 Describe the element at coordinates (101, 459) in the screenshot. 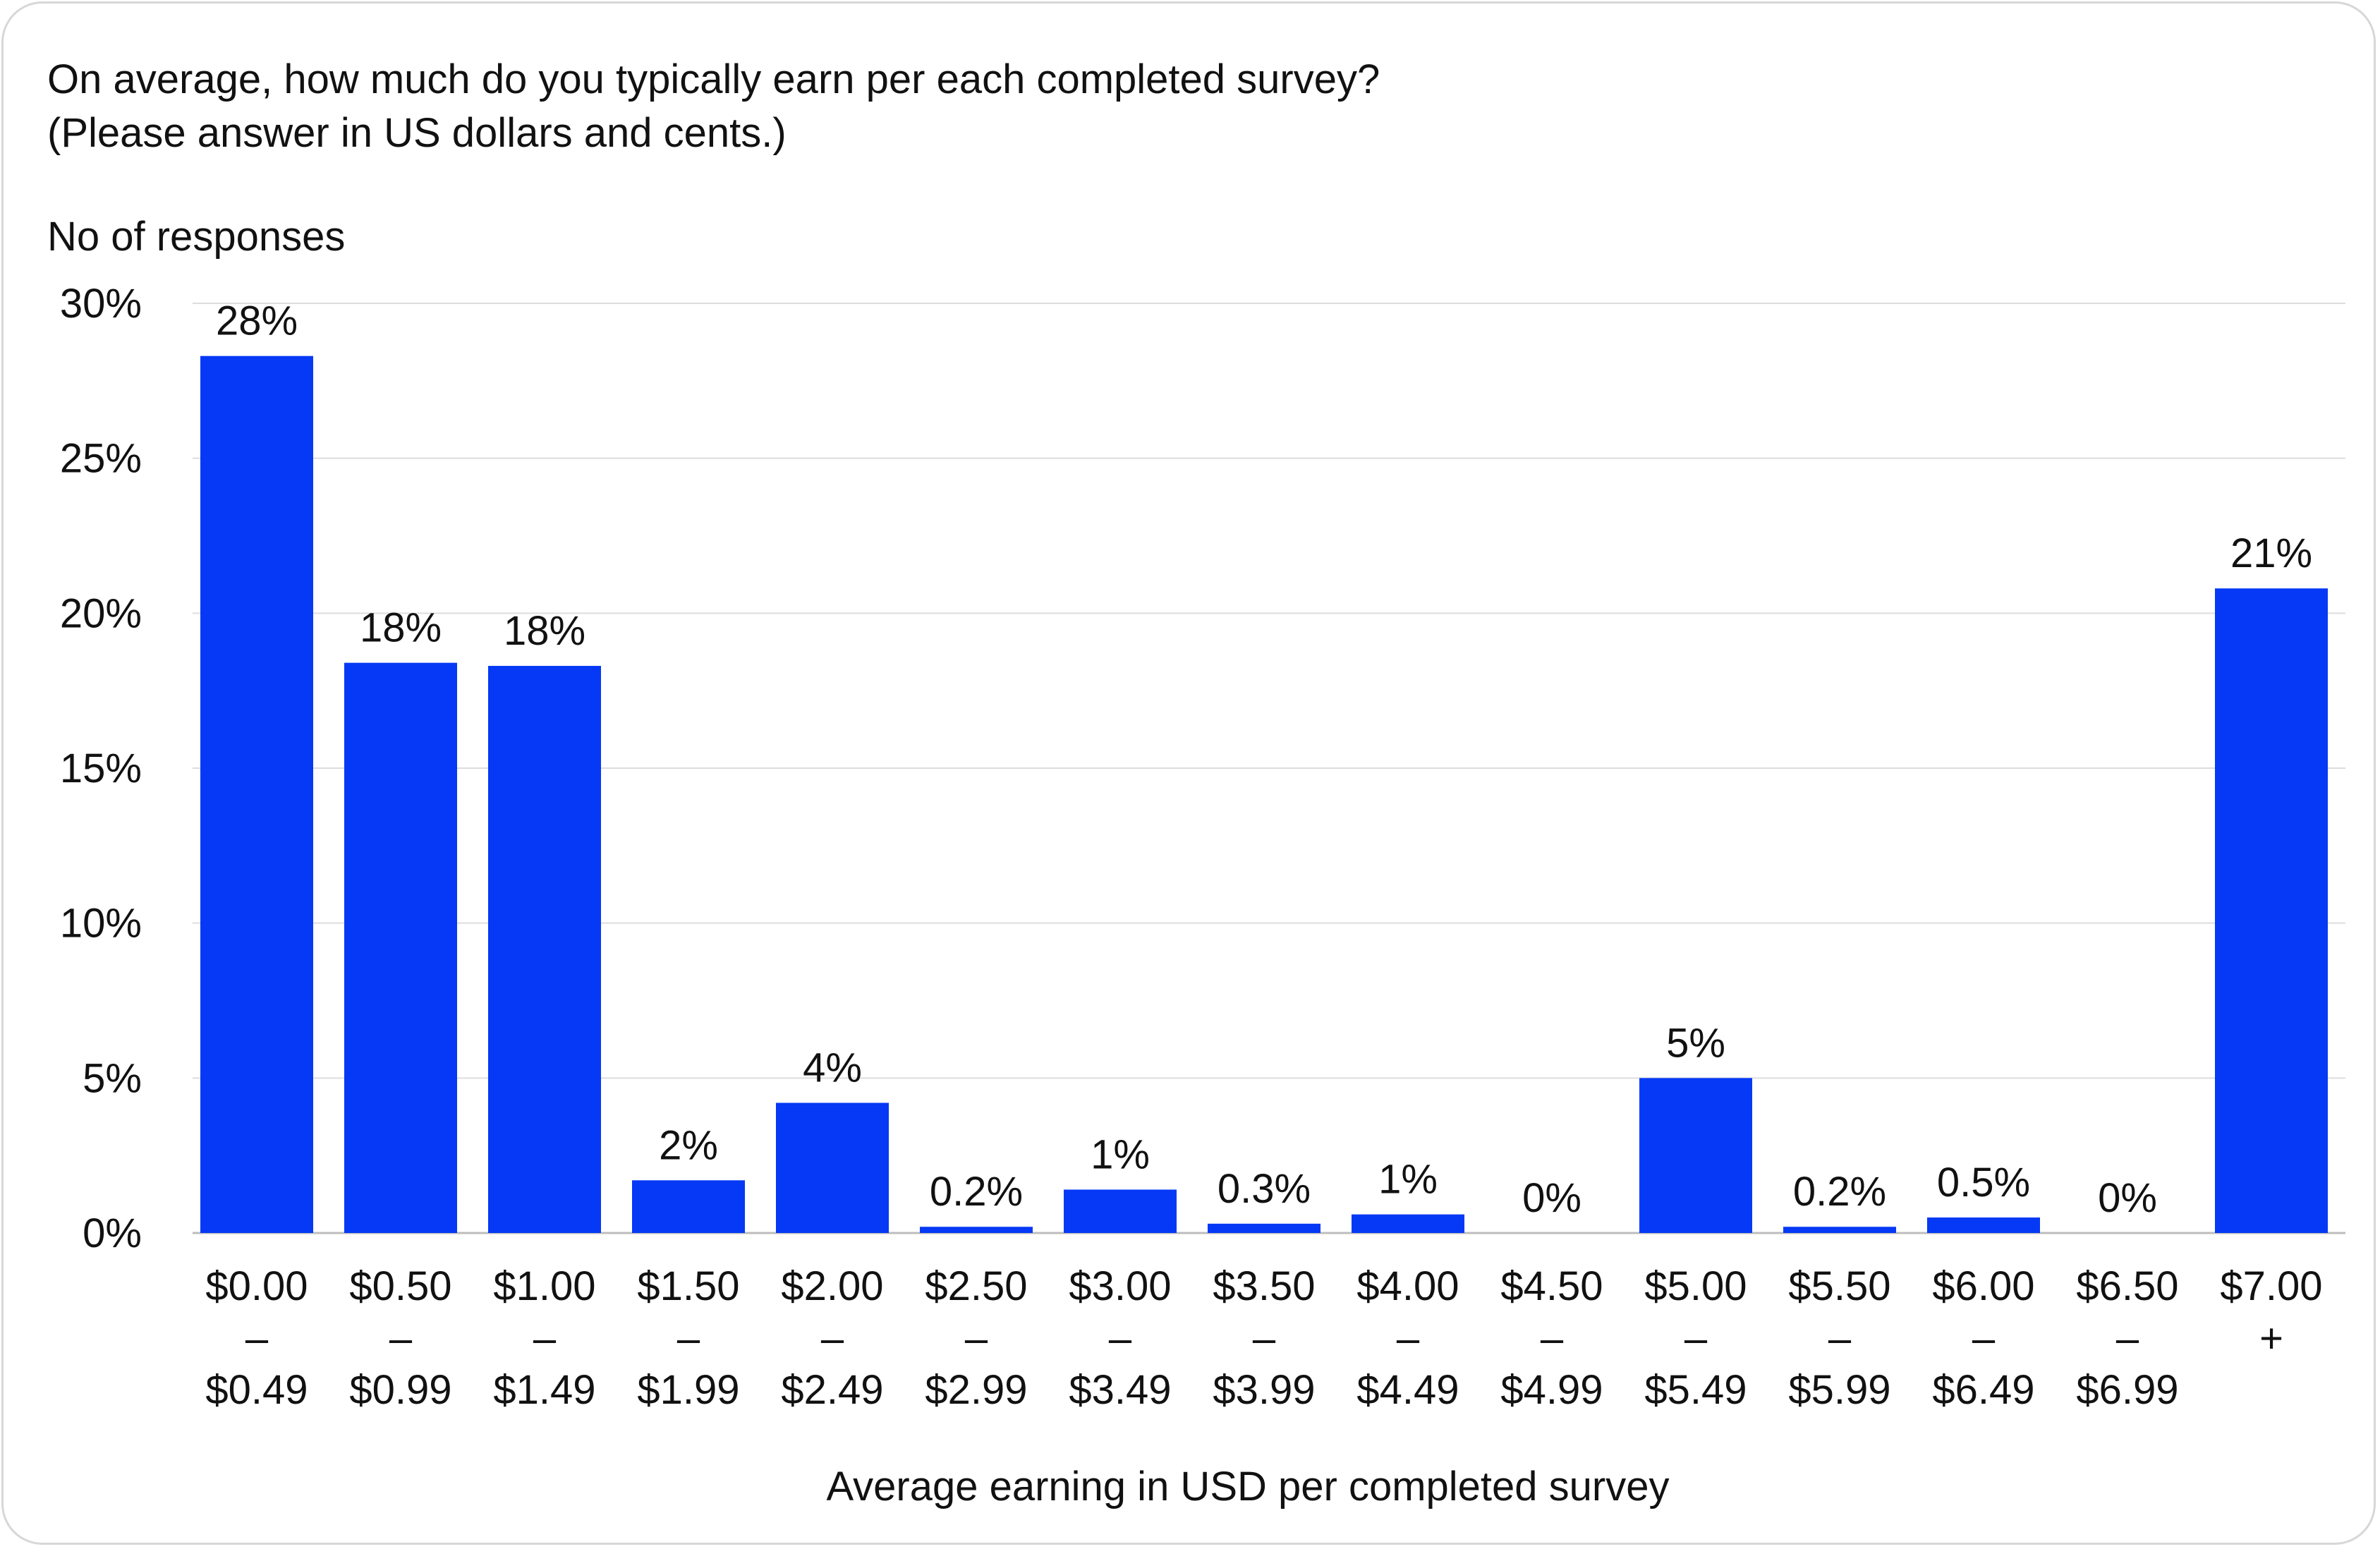

I see `y-tick-label: 25%` at that location.